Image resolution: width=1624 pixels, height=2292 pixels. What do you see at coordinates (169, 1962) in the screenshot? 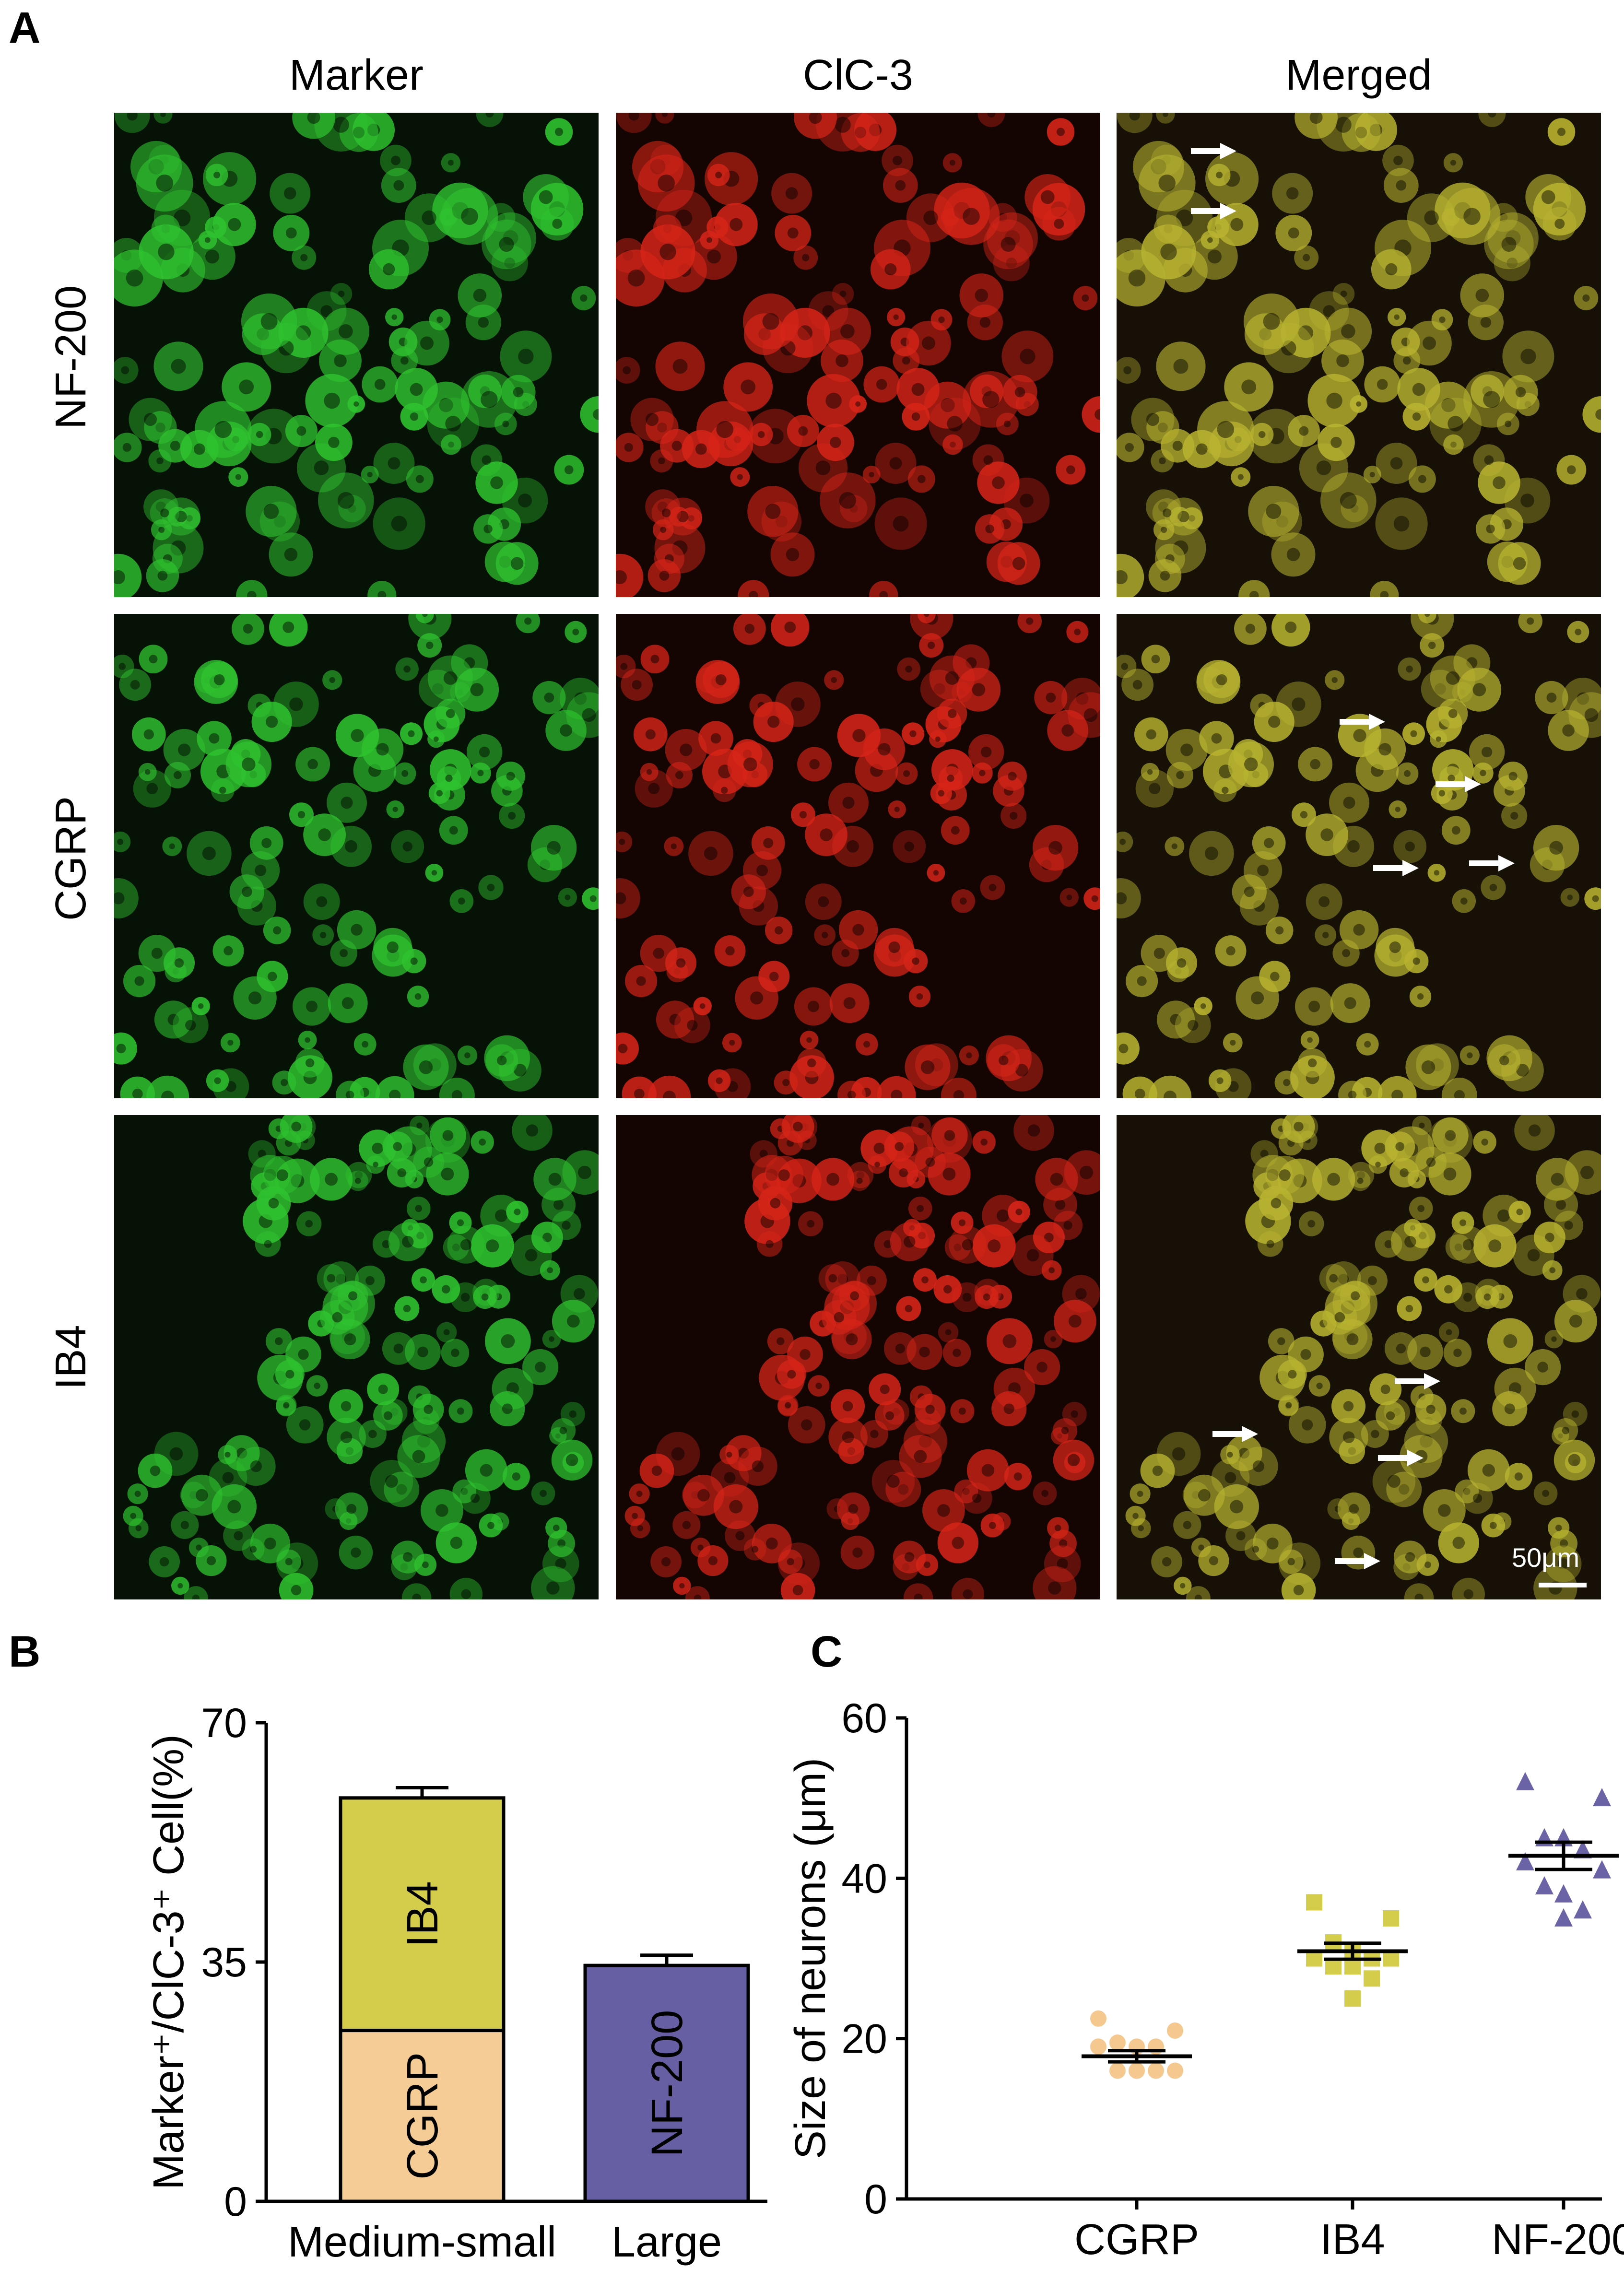
I see `y-axis-label: Marker⁺/ClC-3⁺ Cell(%)` at bounding box center [169, 1962].